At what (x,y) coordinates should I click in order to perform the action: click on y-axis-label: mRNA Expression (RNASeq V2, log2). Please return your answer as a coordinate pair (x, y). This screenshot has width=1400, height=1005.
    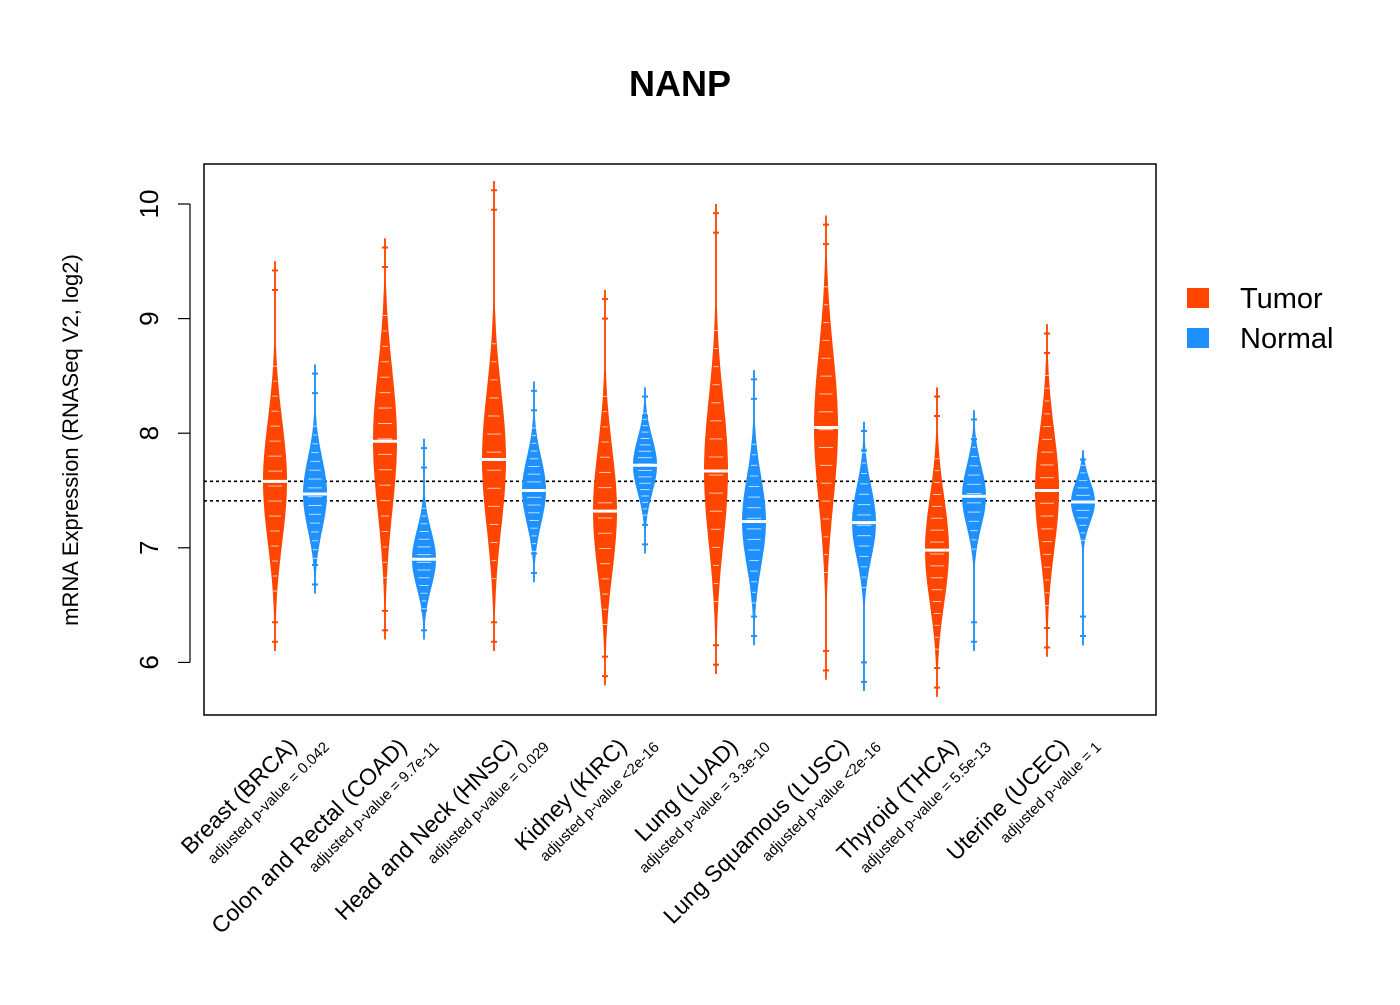
    Looking at the image, I should click on (70, 440).